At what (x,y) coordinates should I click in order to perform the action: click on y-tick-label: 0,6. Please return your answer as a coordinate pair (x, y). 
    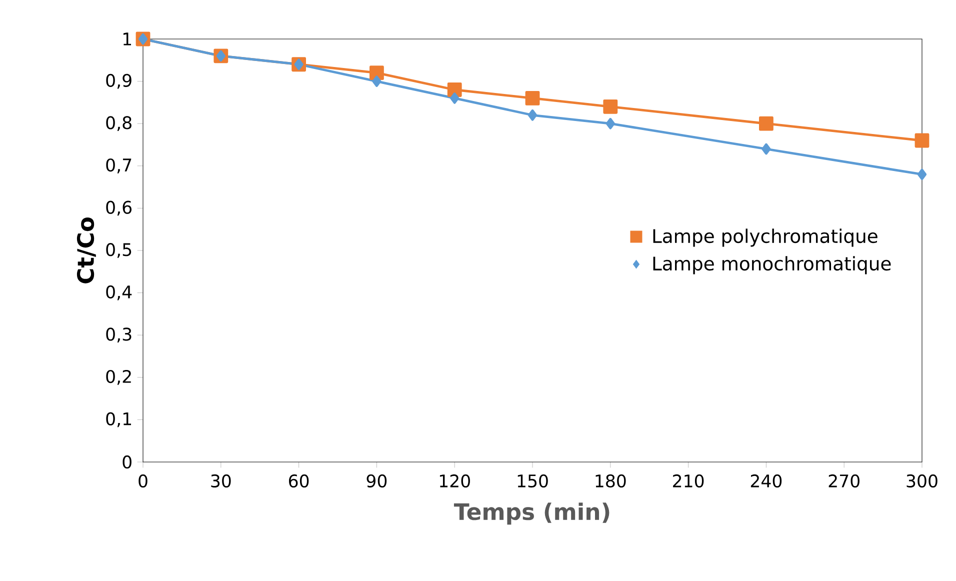
    Looking at the image, I should click on (119, 208).